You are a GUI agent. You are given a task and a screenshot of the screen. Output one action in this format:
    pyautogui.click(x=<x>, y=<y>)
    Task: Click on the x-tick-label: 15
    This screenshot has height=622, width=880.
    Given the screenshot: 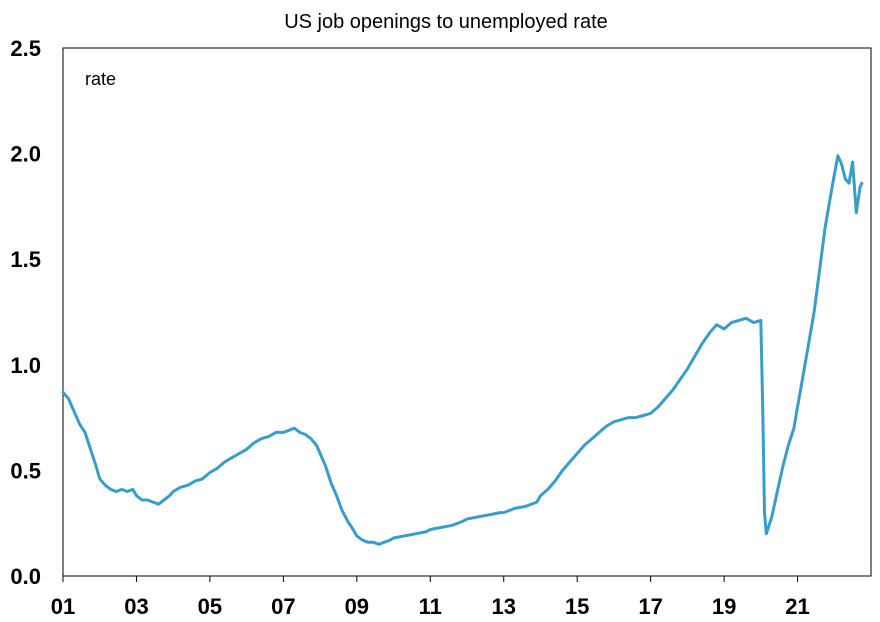 What is the action you would take?
    pyautogui.click(x=577, y=606)
    